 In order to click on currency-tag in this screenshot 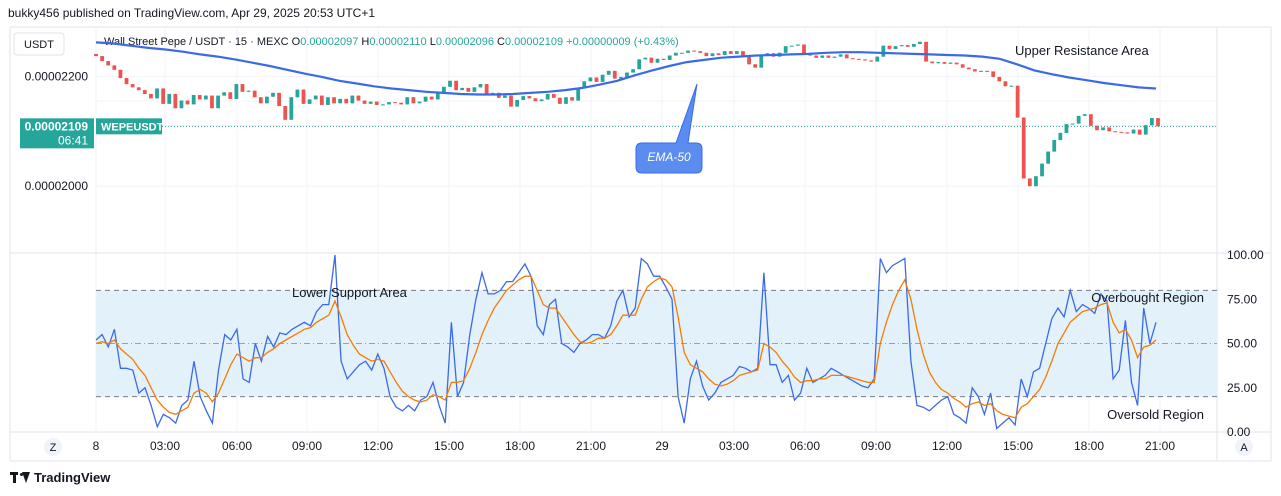, I will do `click(39, 44)`.